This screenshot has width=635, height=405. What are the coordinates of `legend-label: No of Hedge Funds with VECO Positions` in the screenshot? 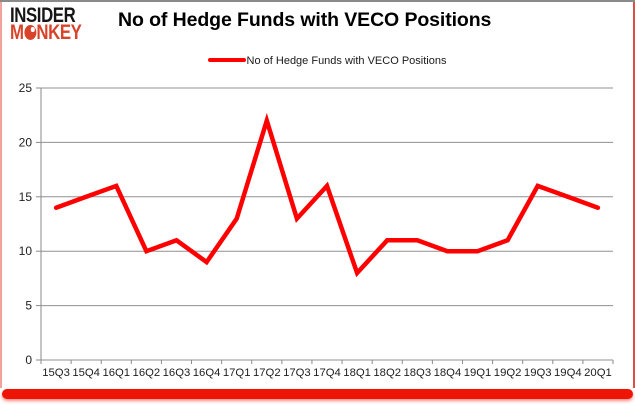 It's located at (346, 61).